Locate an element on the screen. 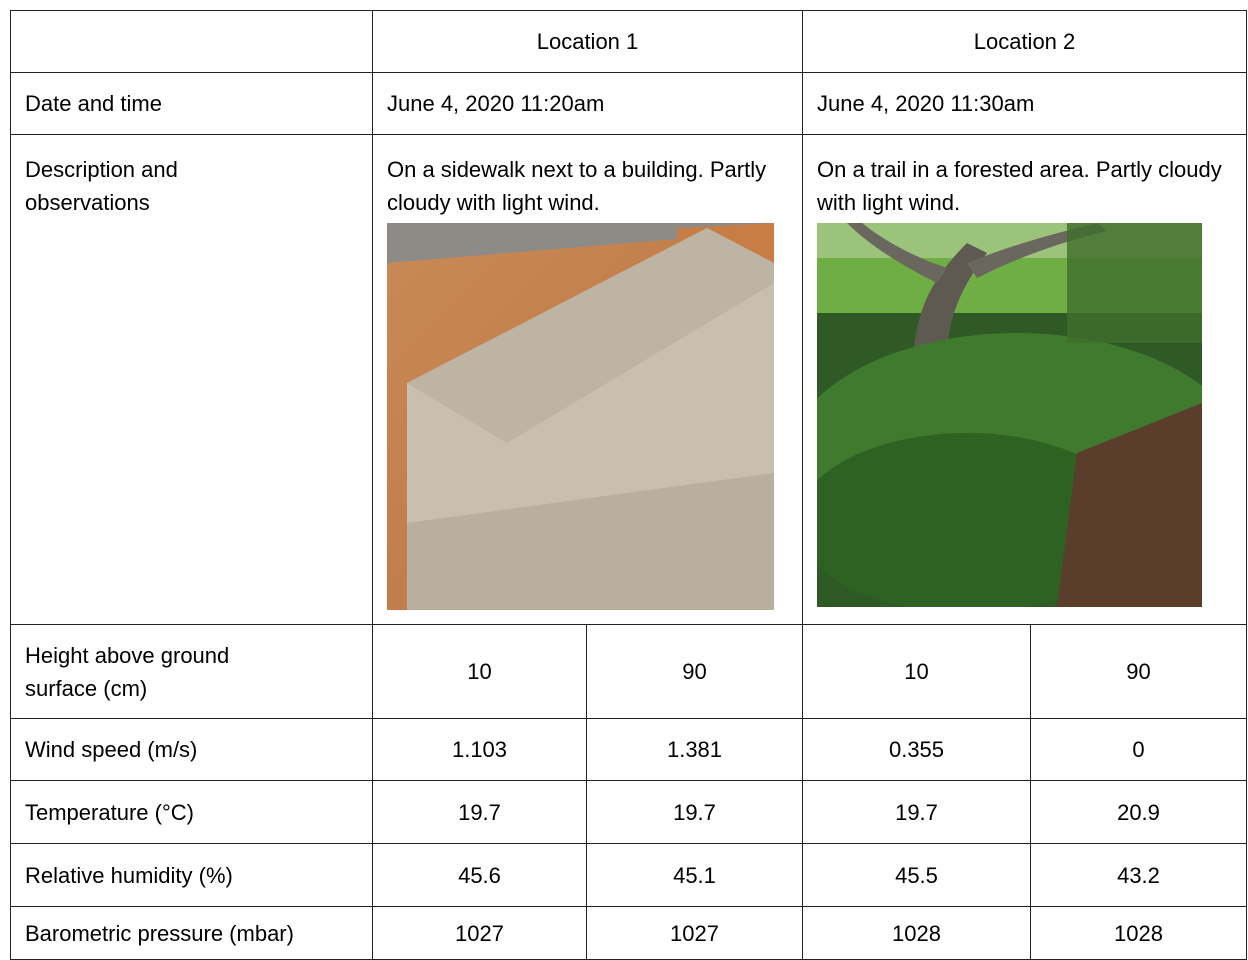  row-label: Wind speed (m/s) is located at coordinates (191, 749).